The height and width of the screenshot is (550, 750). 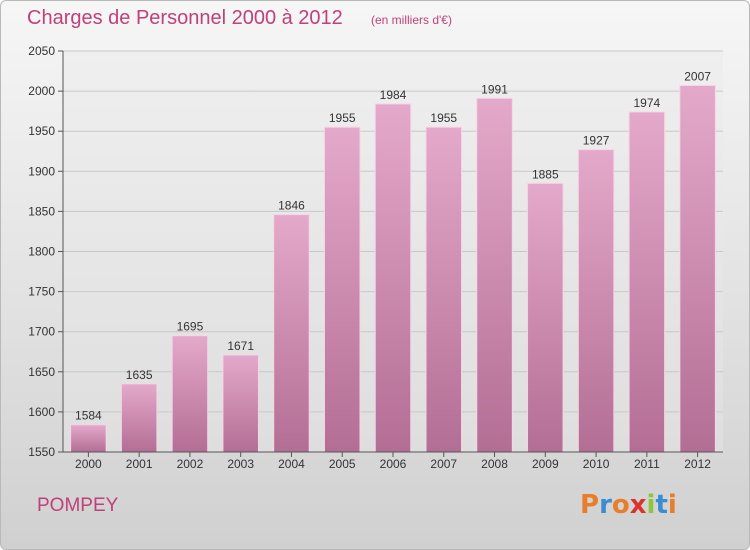 What do you see at coordinates (41, 51) in the screenshot?
I see `y-tick-label: 2050` at bounding box center [41, 51].